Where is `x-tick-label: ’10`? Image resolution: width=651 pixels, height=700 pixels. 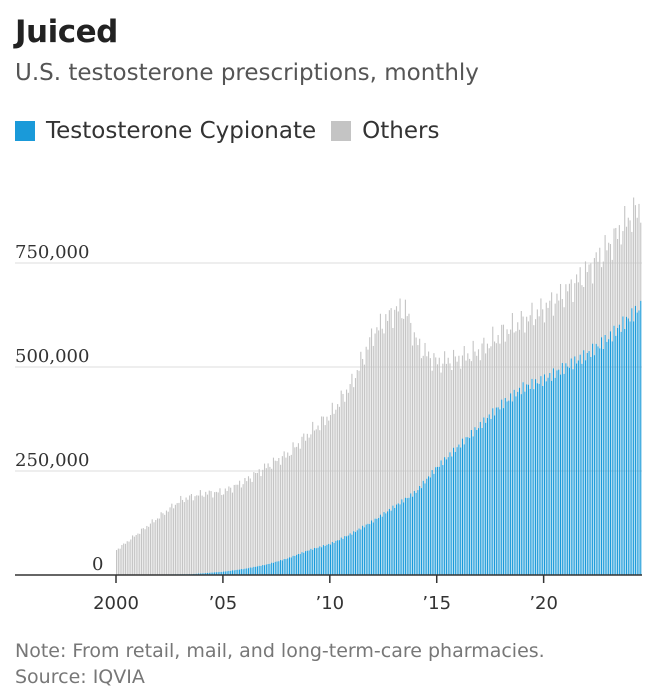 x-tick-label: ’10 is located at coordinates (330, 603).